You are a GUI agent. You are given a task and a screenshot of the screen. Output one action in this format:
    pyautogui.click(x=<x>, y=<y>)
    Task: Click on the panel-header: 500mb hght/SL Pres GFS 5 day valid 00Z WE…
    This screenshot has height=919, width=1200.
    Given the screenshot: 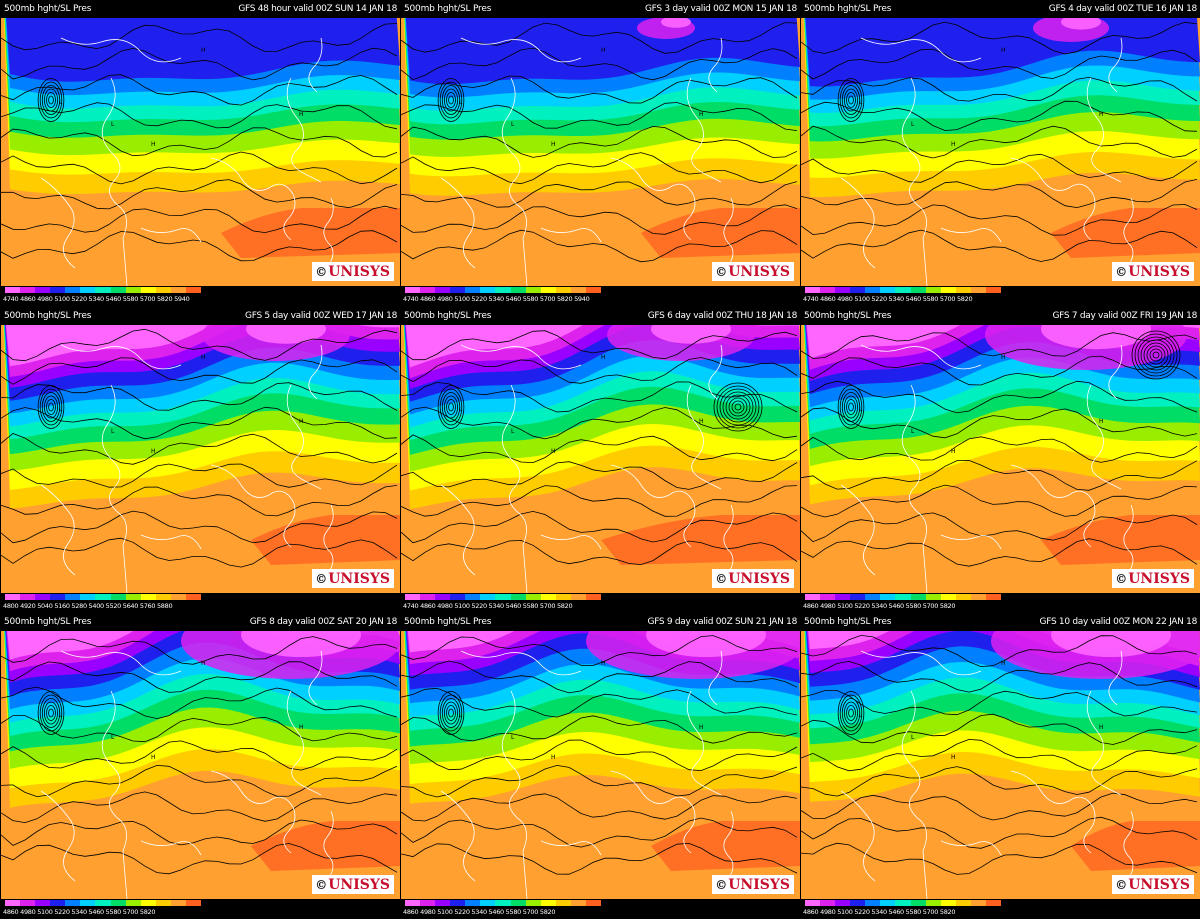 What is the action you would take?
    pyautogui.click(x=200, y=316)
    